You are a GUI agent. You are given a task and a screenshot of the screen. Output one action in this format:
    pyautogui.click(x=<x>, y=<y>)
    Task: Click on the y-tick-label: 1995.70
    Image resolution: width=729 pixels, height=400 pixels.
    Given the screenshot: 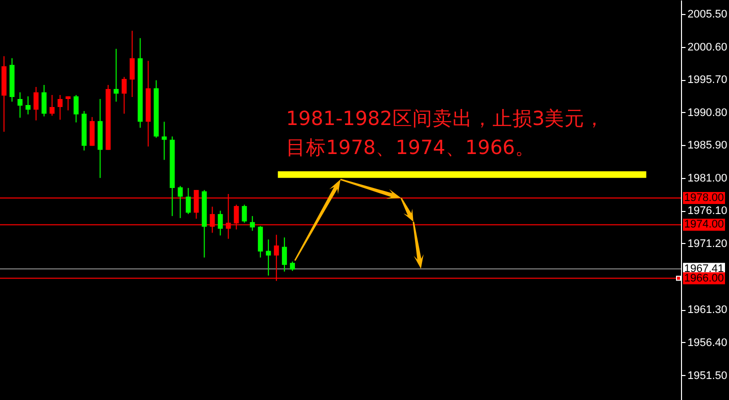 What is the action you would take?
    pyautogui.click(x=708, y=80)
    